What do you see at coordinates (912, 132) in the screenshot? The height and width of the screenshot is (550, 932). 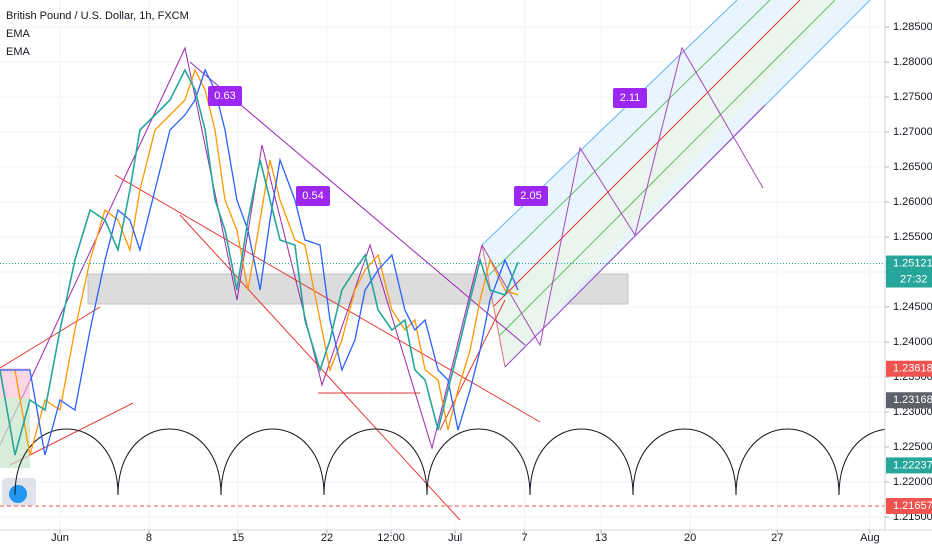 I see `y-tick-label: 1.27000` at bounding box center [912, 132].